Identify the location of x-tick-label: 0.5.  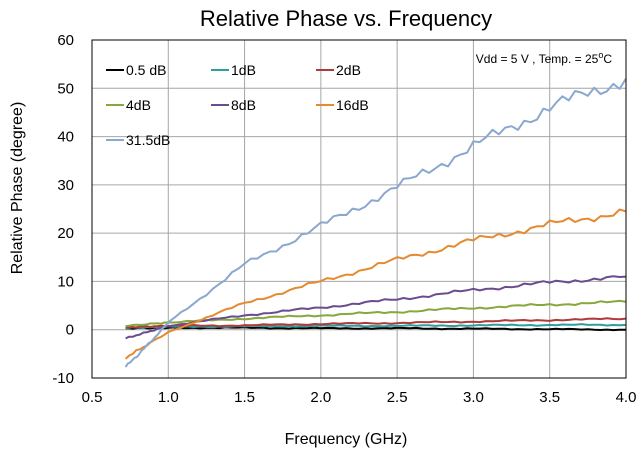
(92, 397).